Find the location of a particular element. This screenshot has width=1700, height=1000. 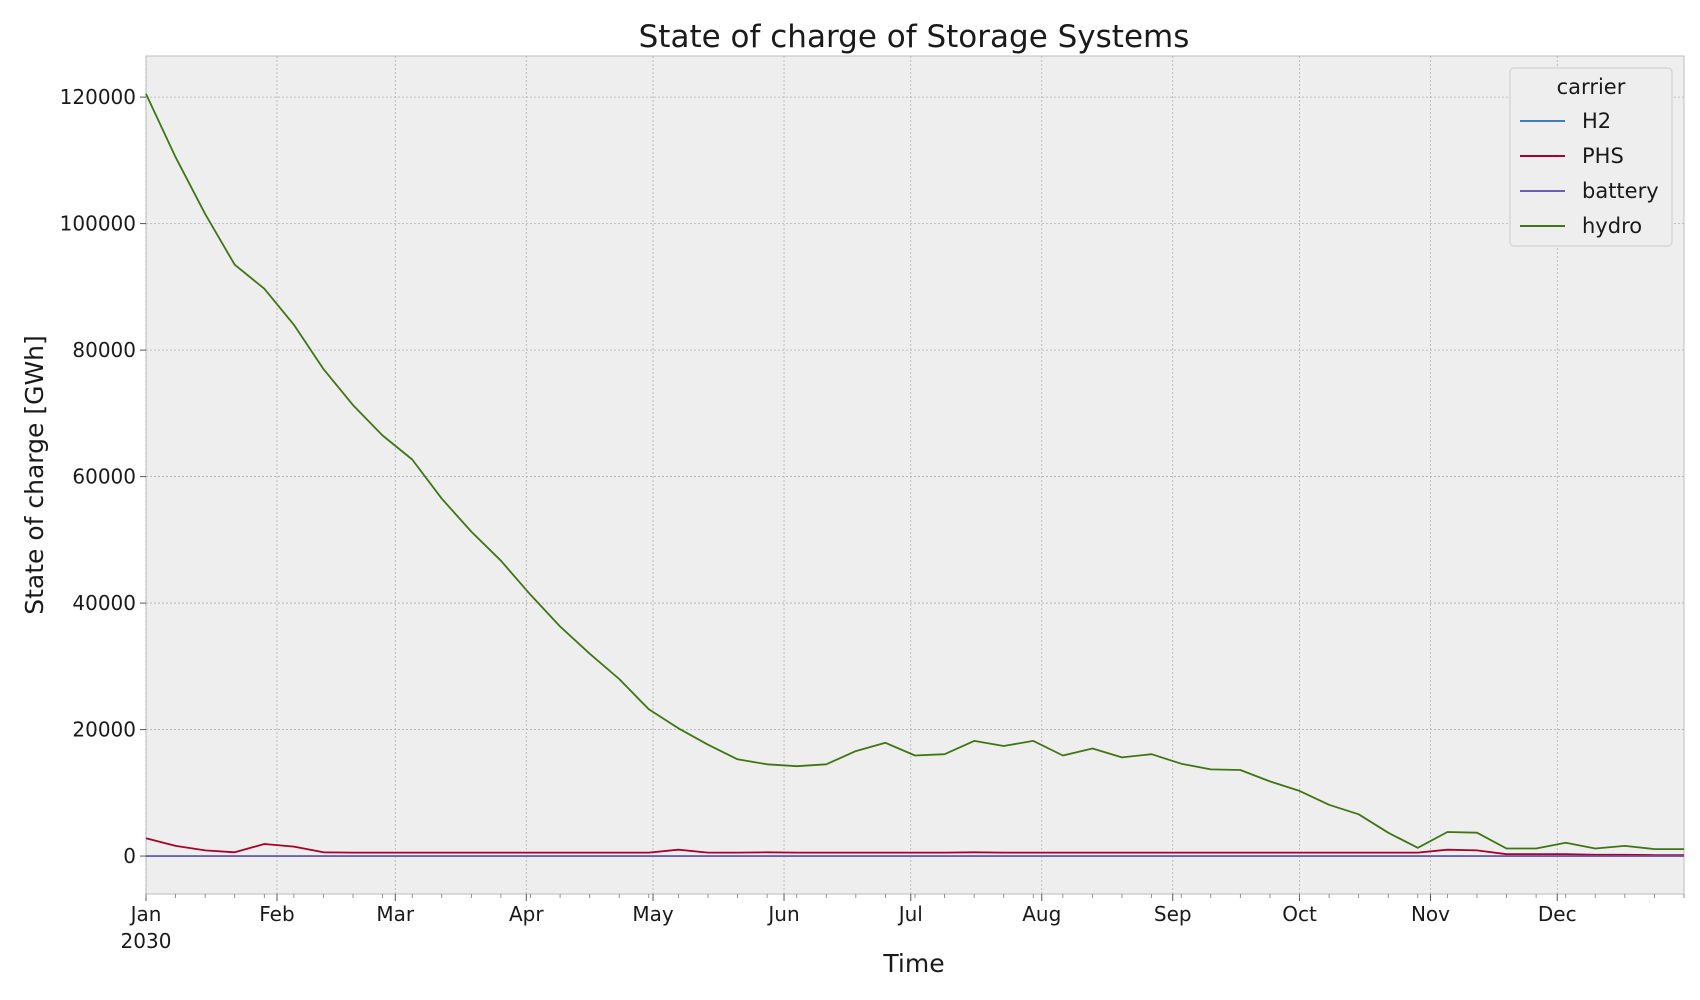

legend-label-h2: H2 is located at coordinates (1596, 121).